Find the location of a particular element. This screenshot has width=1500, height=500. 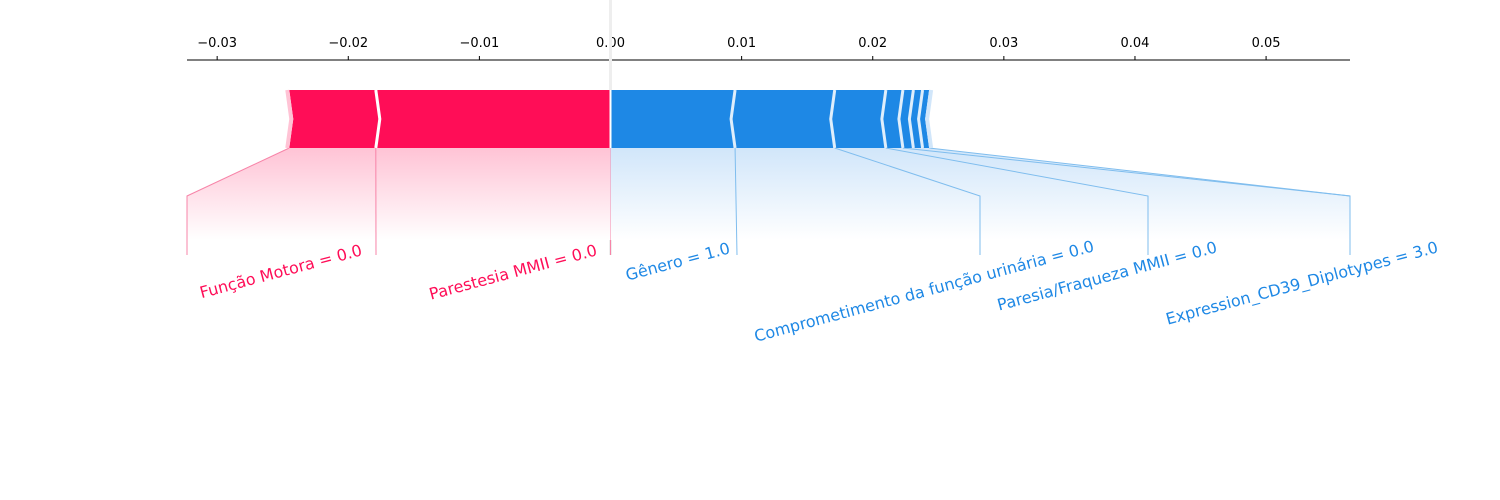

force-bar is located at coordinates (609, 119).